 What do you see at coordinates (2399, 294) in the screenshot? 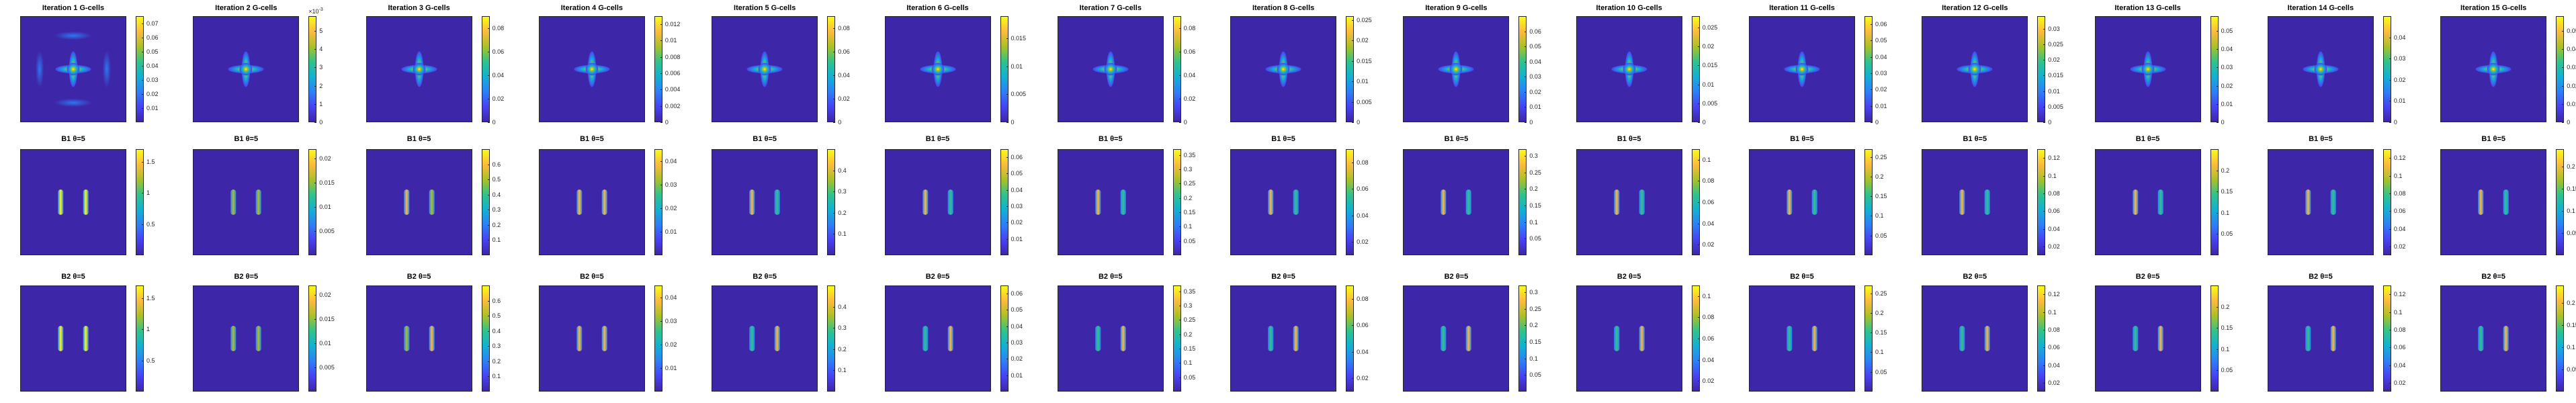
I see `colorbar-tick-label: 0.12` at bounding box center [2399, 294].